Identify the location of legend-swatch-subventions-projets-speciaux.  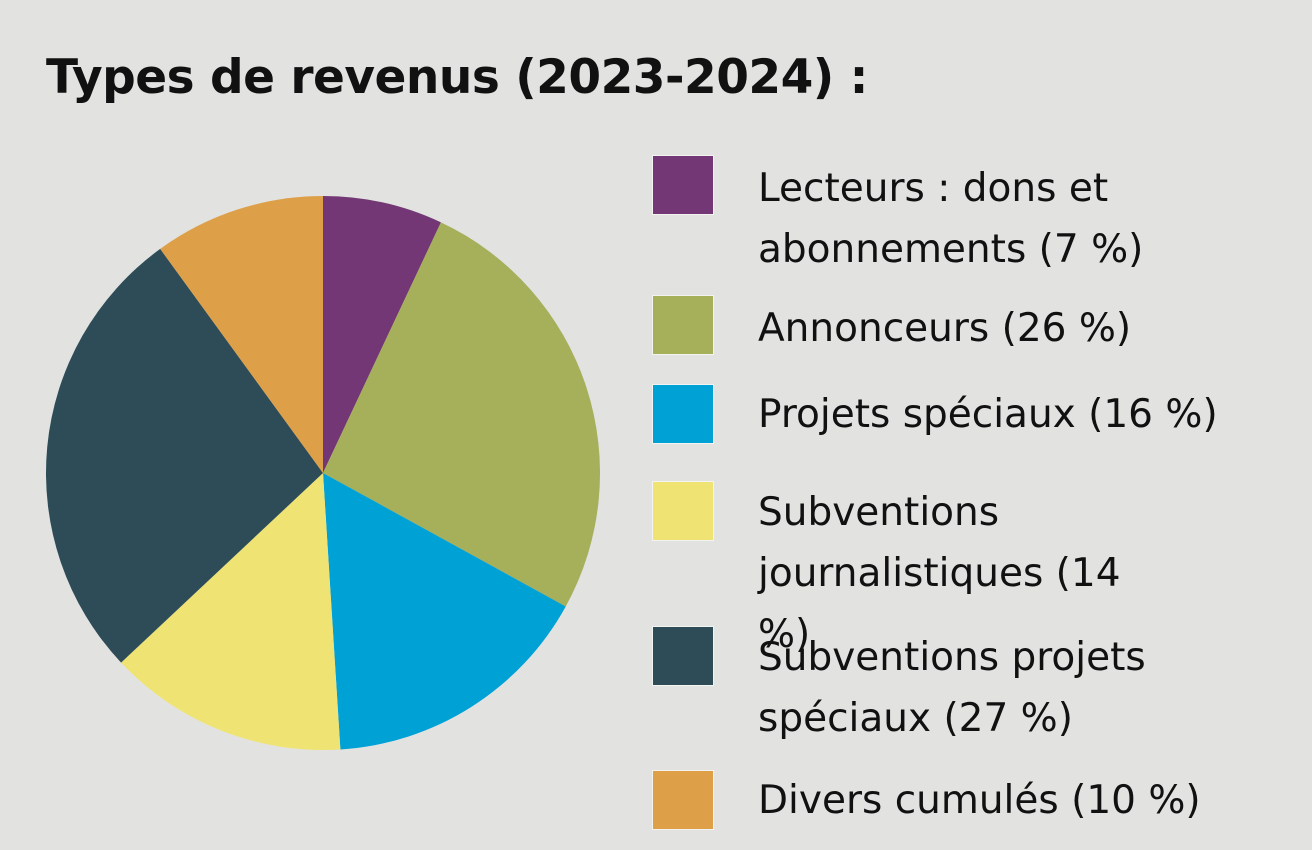
(683, 656).